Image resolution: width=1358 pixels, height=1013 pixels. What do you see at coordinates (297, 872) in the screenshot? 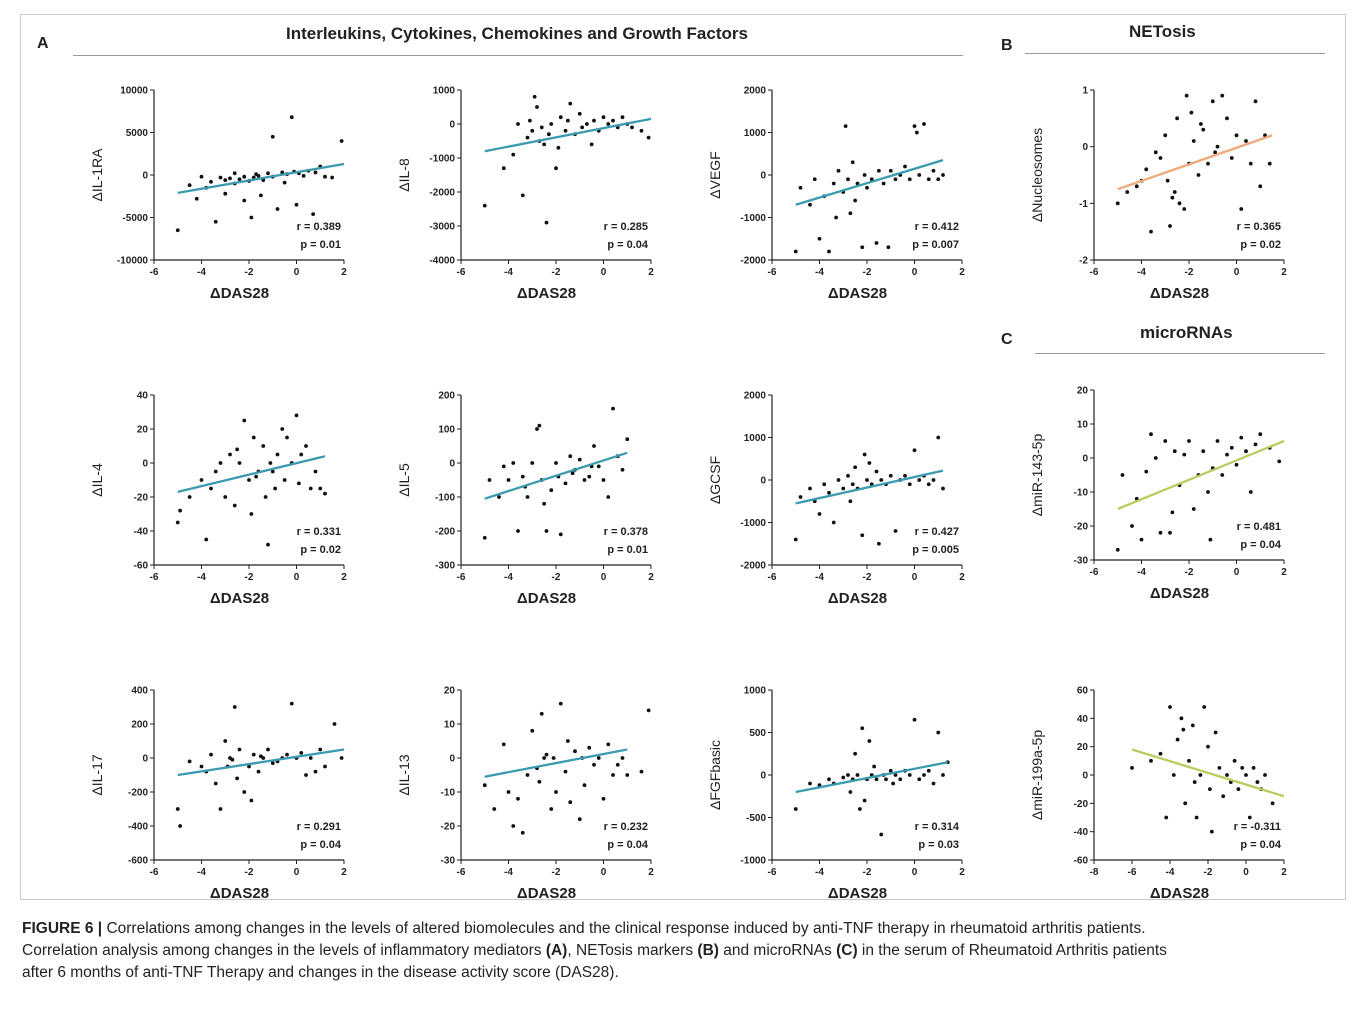
I see `x-tick-label: 0` at bounding box center [297, 872].